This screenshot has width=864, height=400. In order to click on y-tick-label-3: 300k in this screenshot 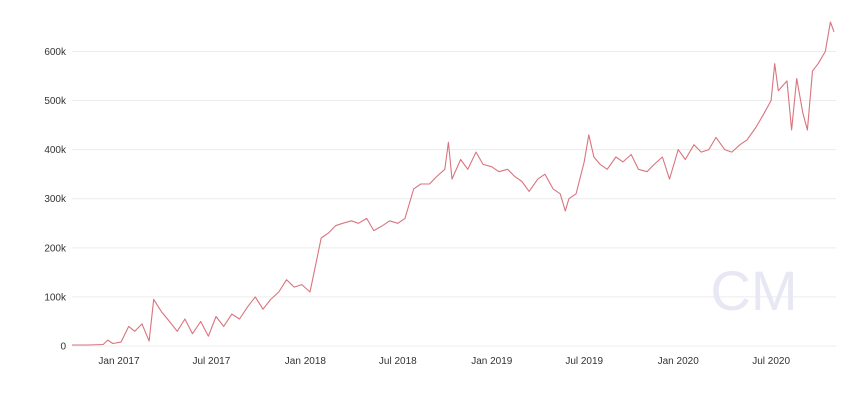, I will do `click(55, 199)`.